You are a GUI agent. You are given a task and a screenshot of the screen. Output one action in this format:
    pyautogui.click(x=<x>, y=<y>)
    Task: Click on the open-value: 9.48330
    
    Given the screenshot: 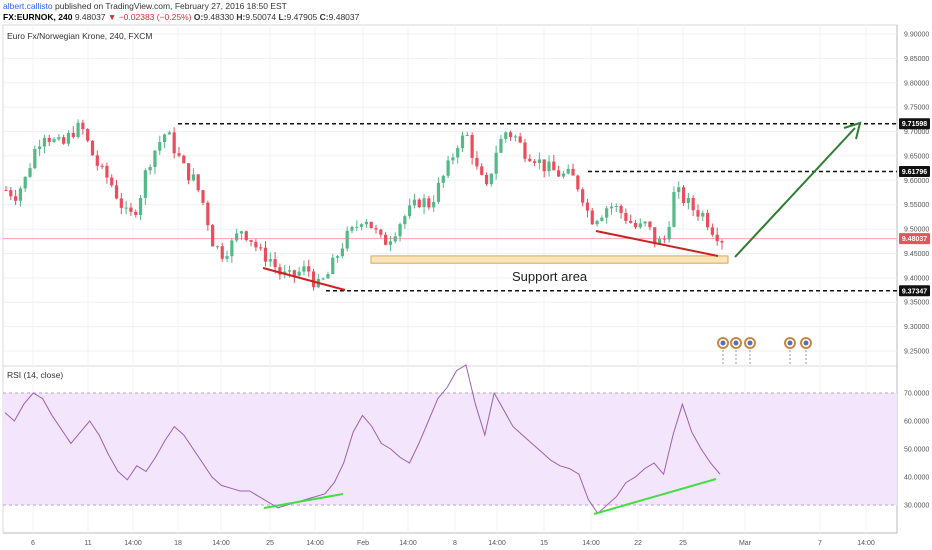 What is the action you would take?
    pyautogui.click(x=219, y=17)
    